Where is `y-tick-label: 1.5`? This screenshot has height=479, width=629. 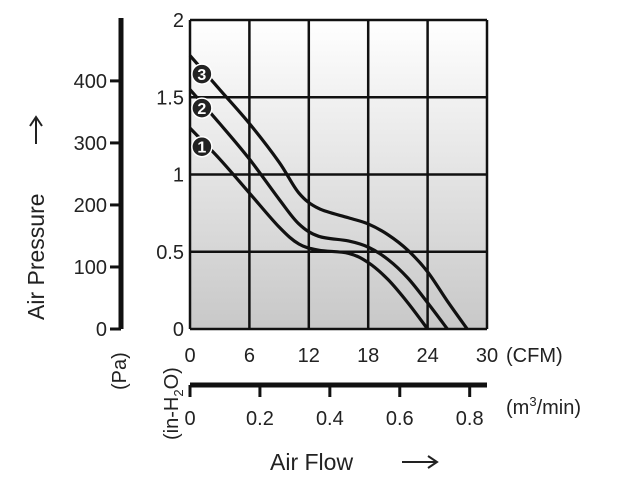
y-tick-label: 1.5 is located at coordinates (170, 98).